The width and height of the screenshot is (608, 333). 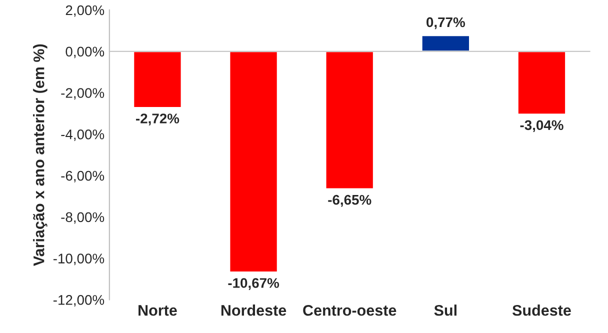 I want to click on data-label: 0,77%, so click(x=445, y=23).